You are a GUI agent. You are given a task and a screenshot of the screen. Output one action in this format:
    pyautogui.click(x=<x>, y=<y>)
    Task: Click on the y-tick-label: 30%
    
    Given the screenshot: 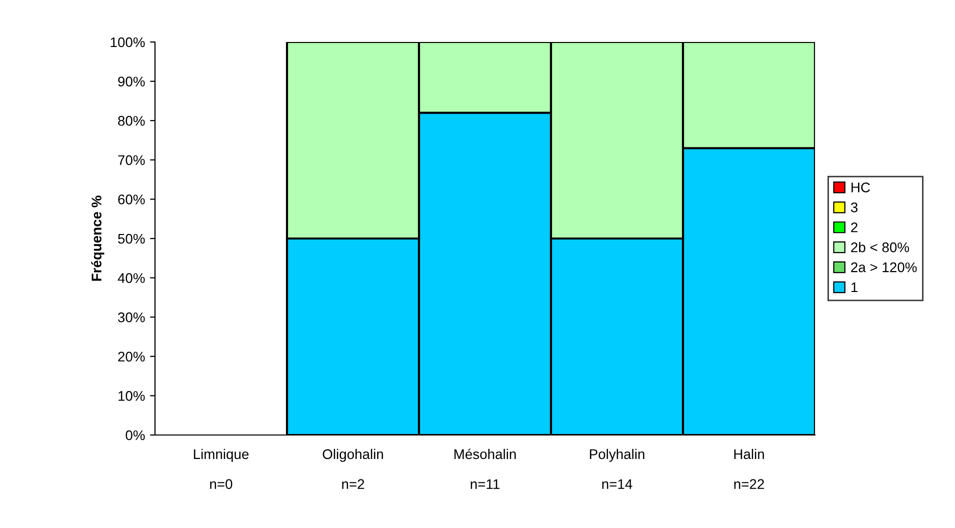 What is the action you would take?
    pyautogui.click(x=131, y=317)
    